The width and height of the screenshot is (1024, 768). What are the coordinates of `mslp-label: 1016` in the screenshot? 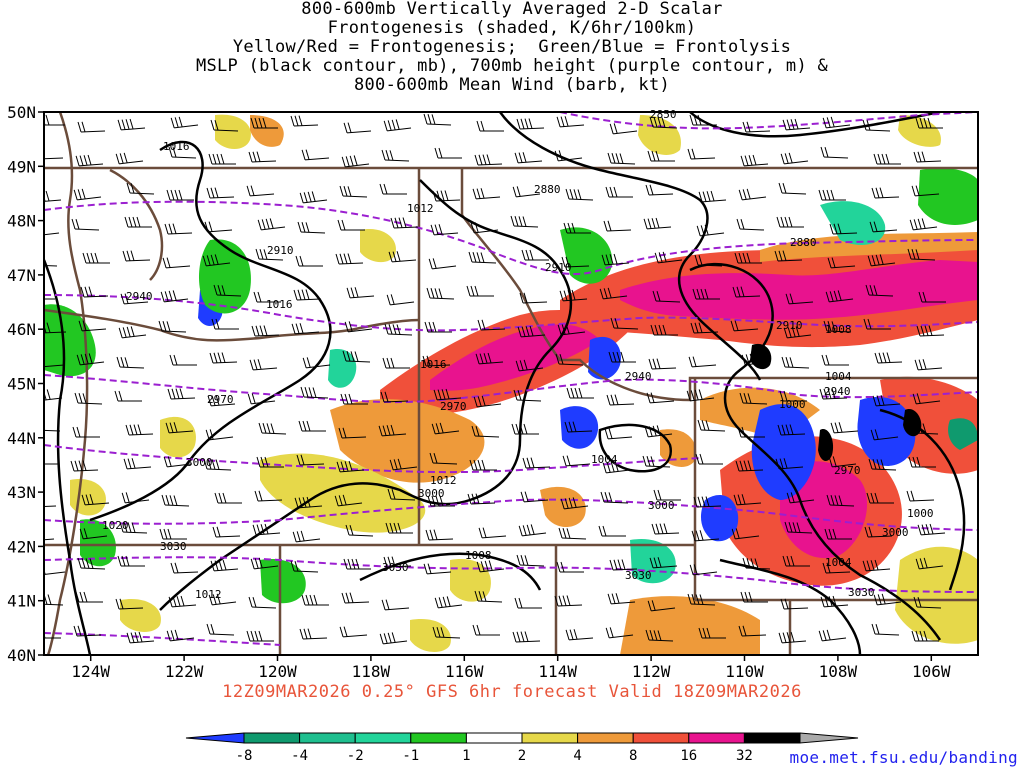 It's located at (433, 364).